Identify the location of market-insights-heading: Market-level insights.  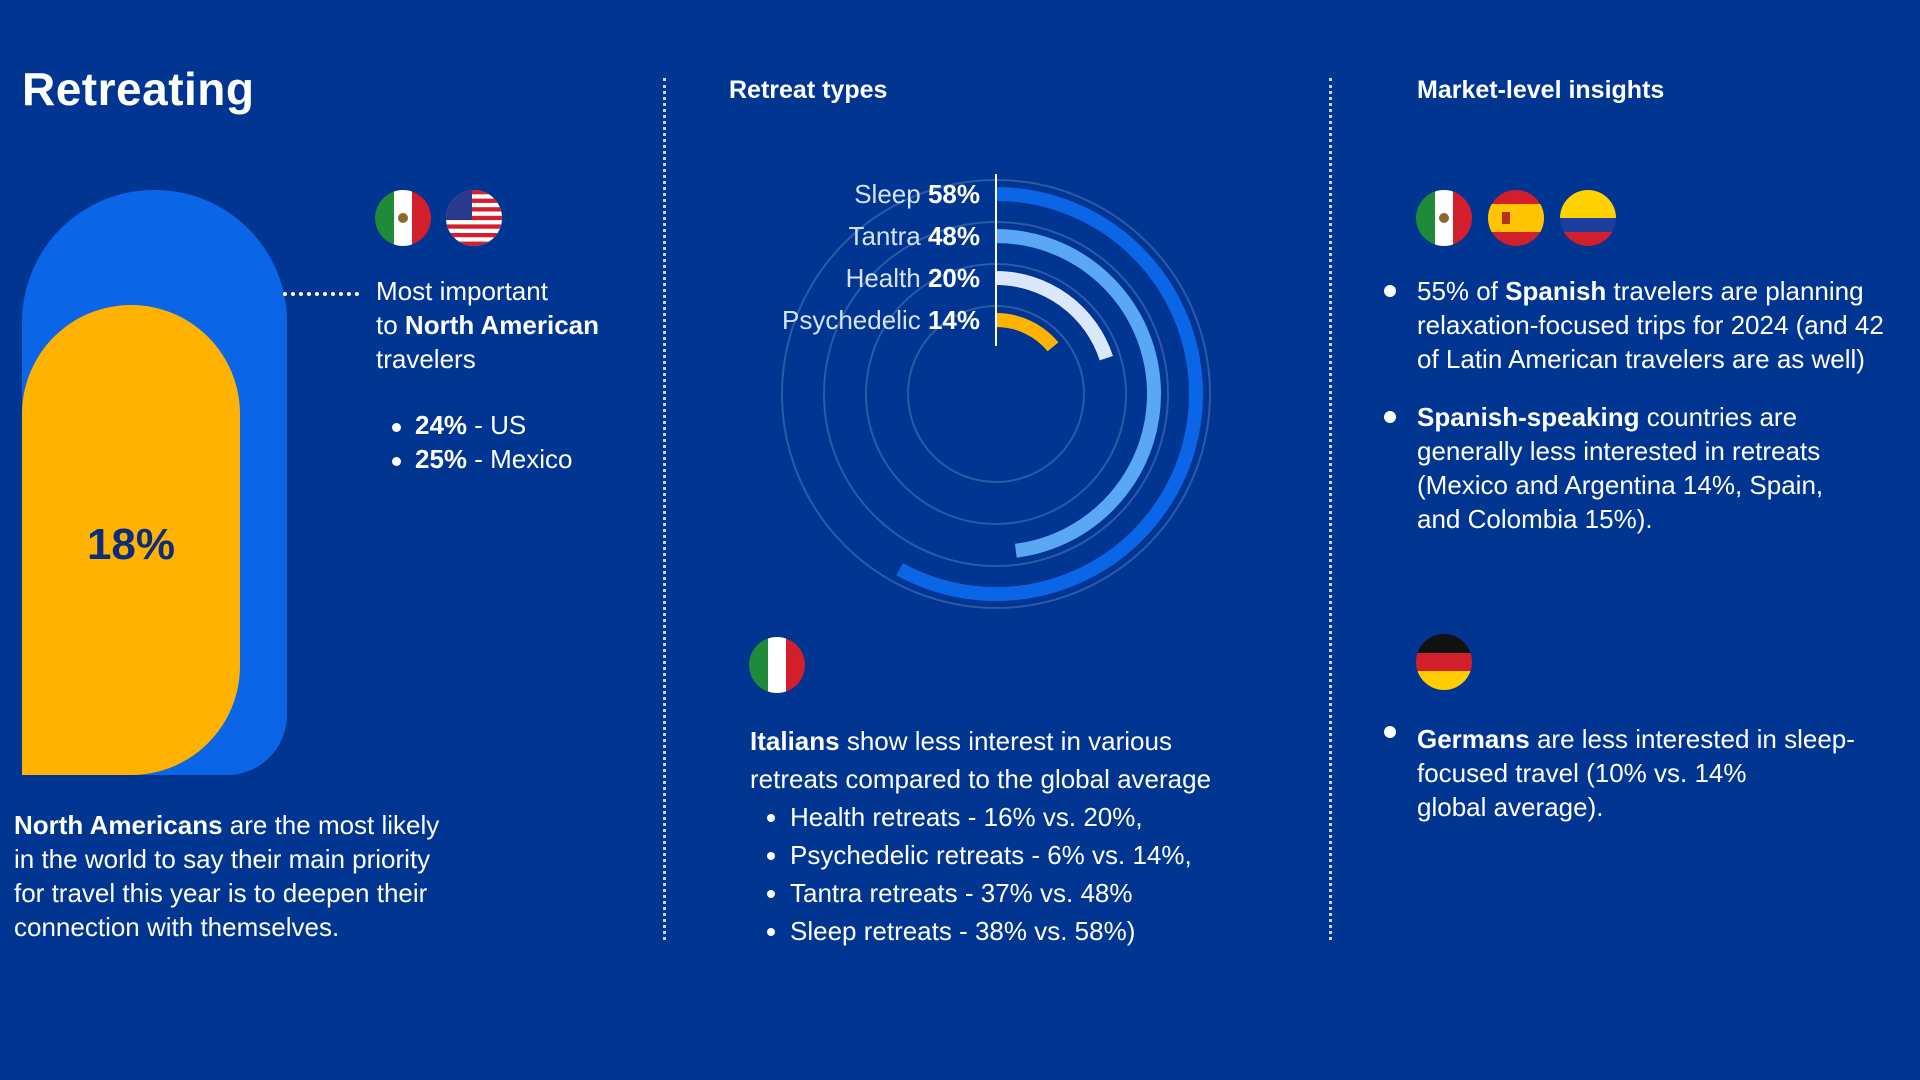
(1541, 90).